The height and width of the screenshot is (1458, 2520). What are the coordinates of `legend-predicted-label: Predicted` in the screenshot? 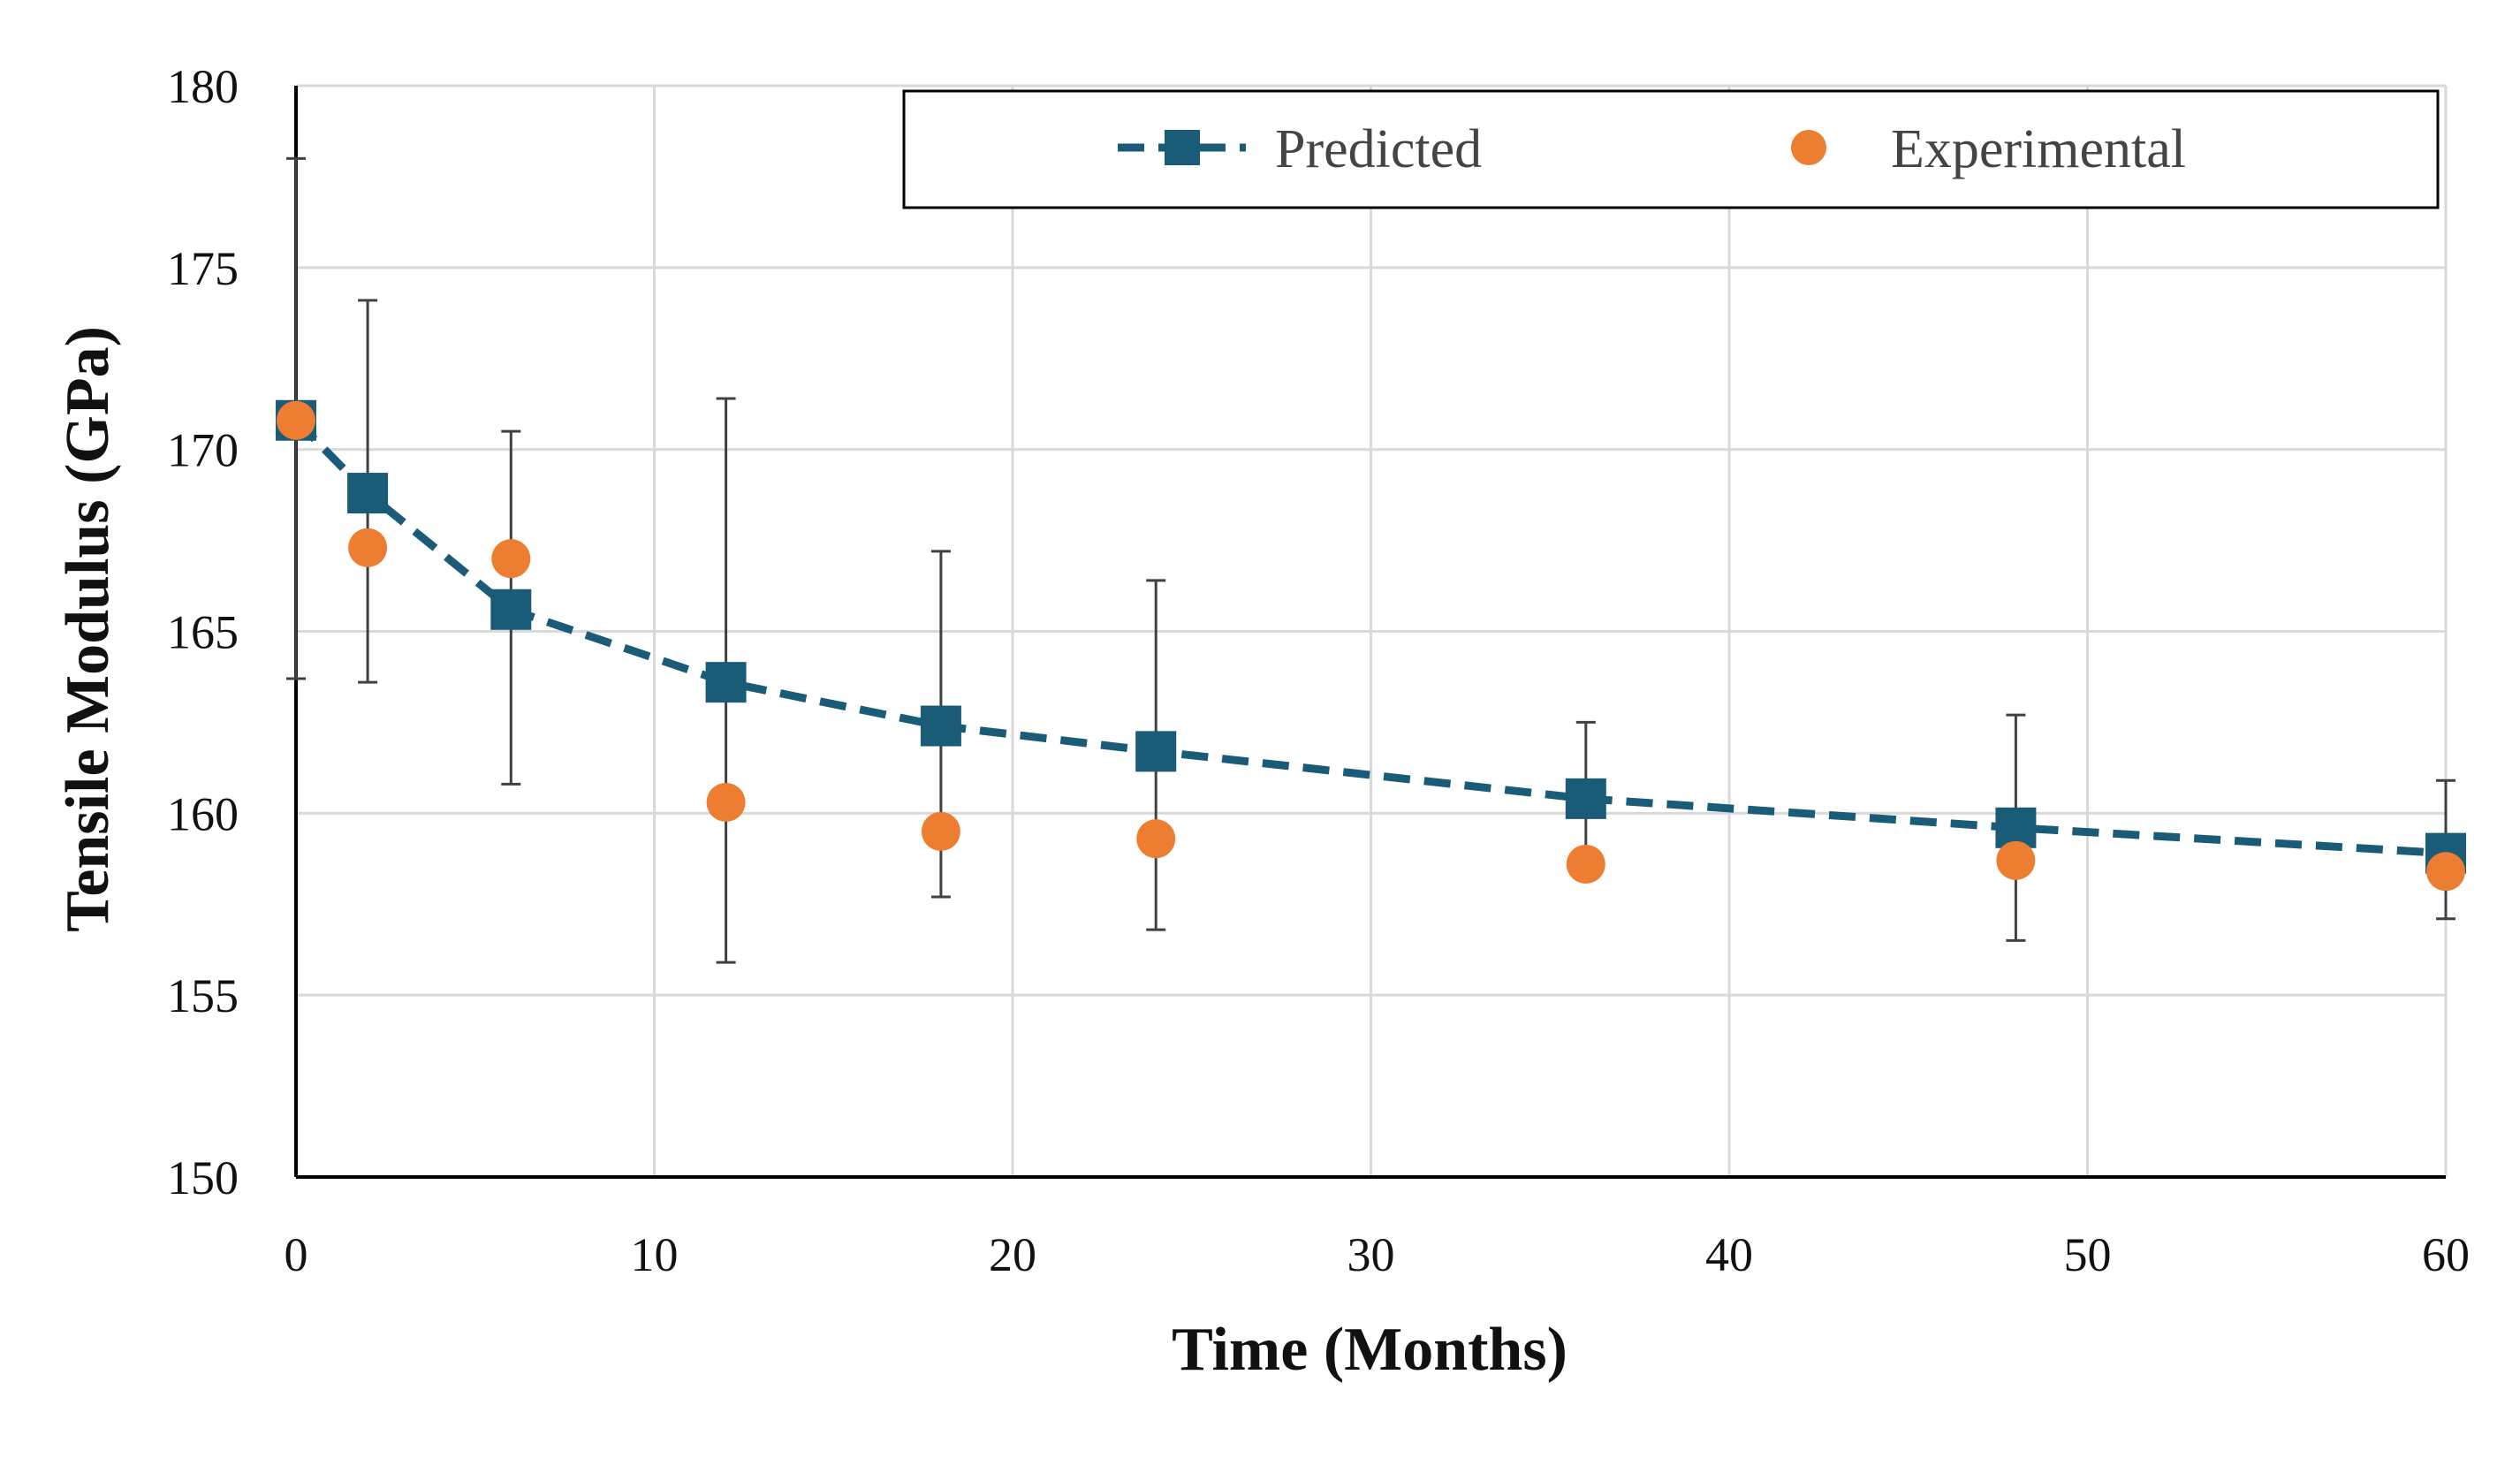 It's located at (1378, 149).